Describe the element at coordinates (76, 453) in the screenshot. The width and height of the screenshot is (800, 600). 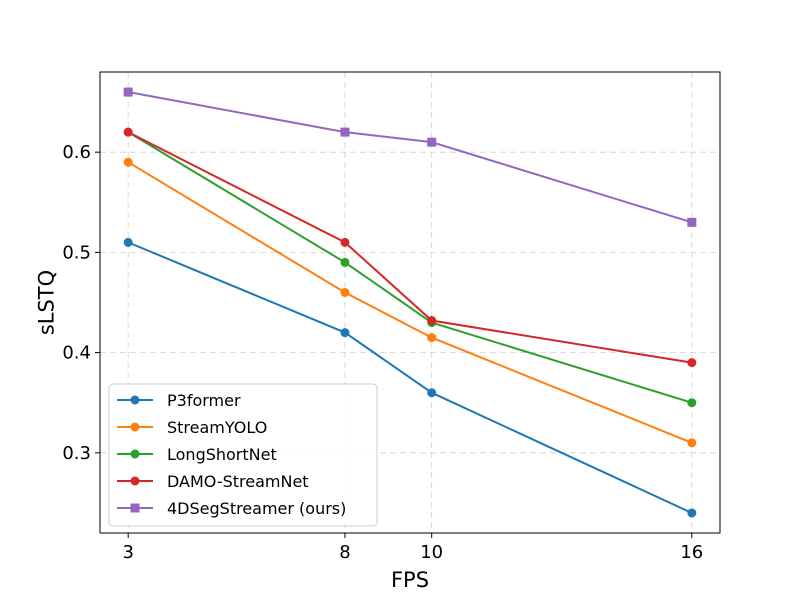
I see `y-tick-label: 0.3` at that location.